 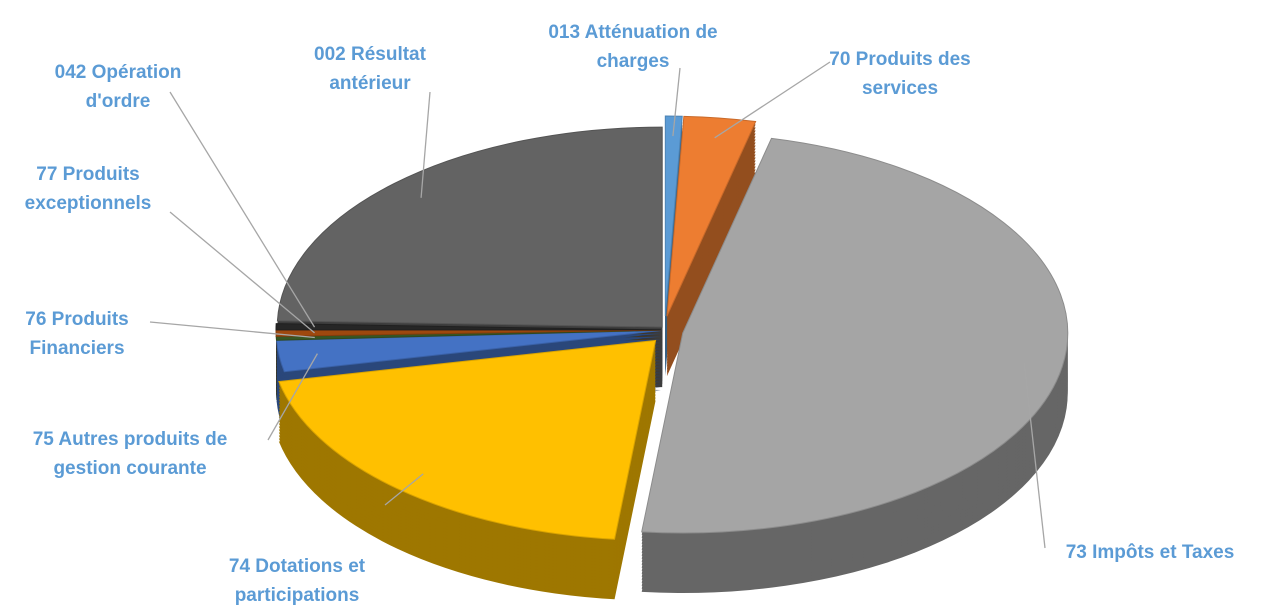 What do you see at coordinates (130, 454) in the screenshot?
I see `slice-label: 75 Autres produits de gestion courante` at bounding box center [130, 454].